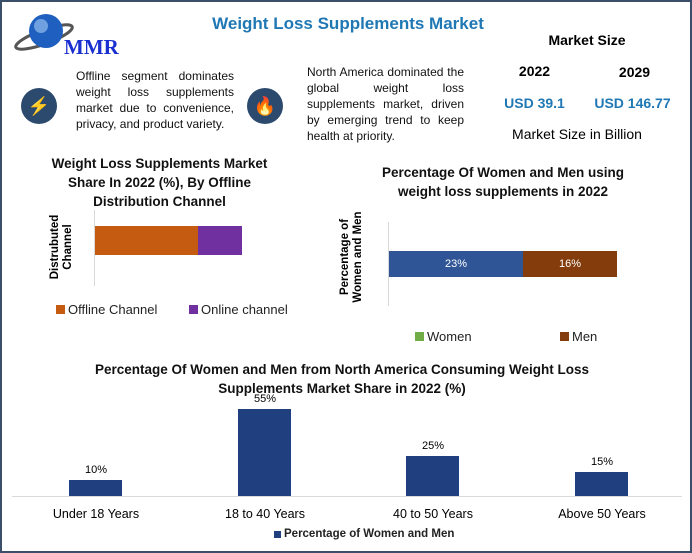 This screenshot has width=692, height=553. What do you see at coordinates (577, 134) in the screenshot?
I see `market-size-footer: Market Size in Billion` at bounding box center [577, 134].